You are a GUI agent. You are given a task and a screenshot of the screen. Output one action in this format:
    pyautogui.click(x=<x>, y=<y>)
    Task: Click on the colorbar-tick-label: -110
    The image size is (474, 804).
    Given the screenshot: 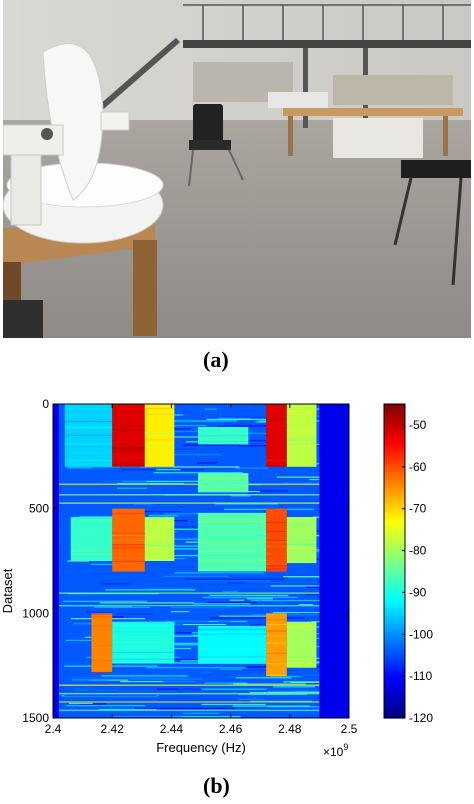 What is the action you would take?
    pyautogui.click(x=420, y=676)
    